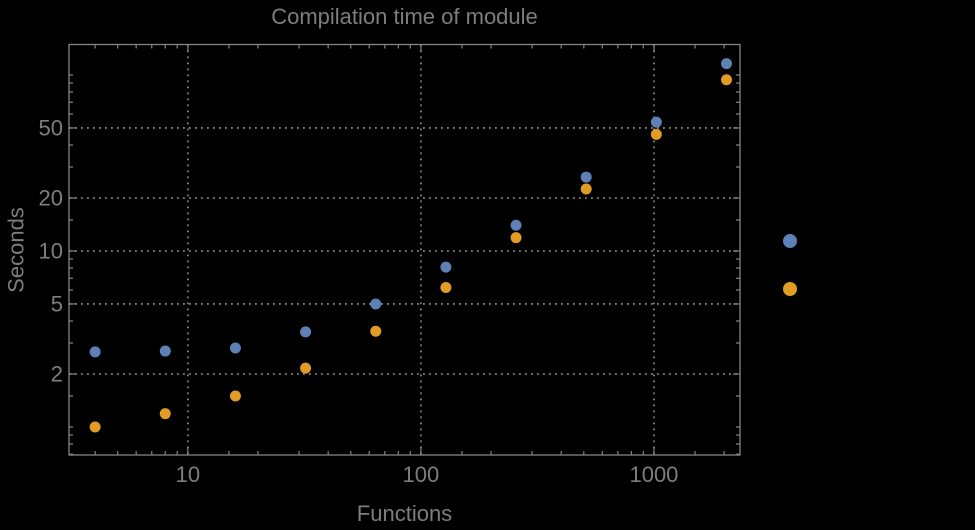  What do you see at coordinates (51, 127) in the screenshot?
I see `y-tick-label: 50` at bounding box center [51, 127].